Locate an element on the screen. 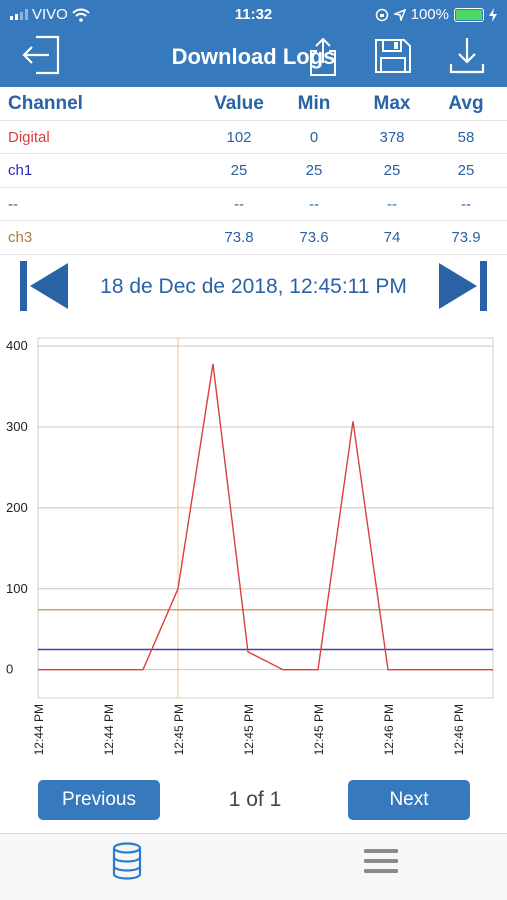  signal-icon is located at coordinates (19, 14).